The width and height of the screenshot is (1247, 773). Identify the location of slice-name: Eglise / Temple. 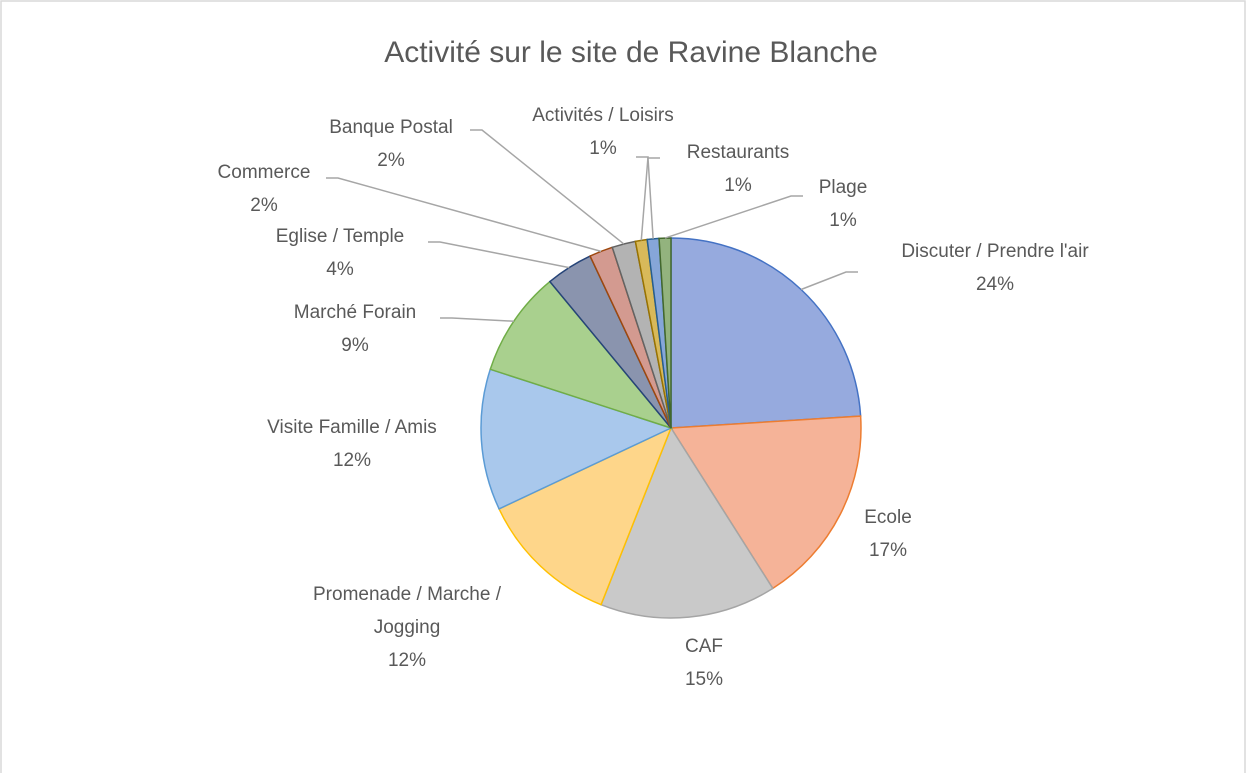
(340, 236).